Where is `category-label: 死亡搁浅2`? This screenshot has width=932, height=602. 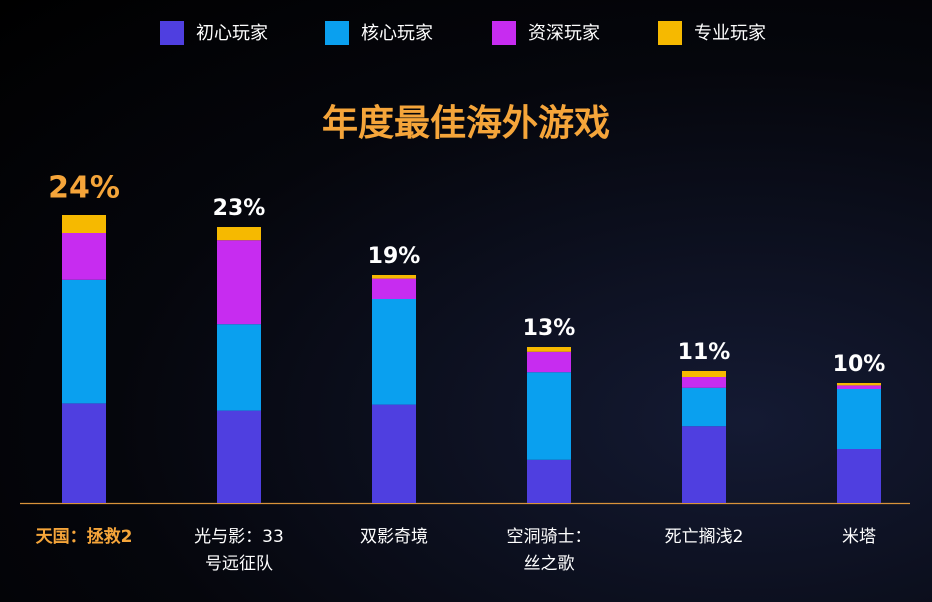
category-label: 死亡搁浅2 is located at coordinates (704, 537).